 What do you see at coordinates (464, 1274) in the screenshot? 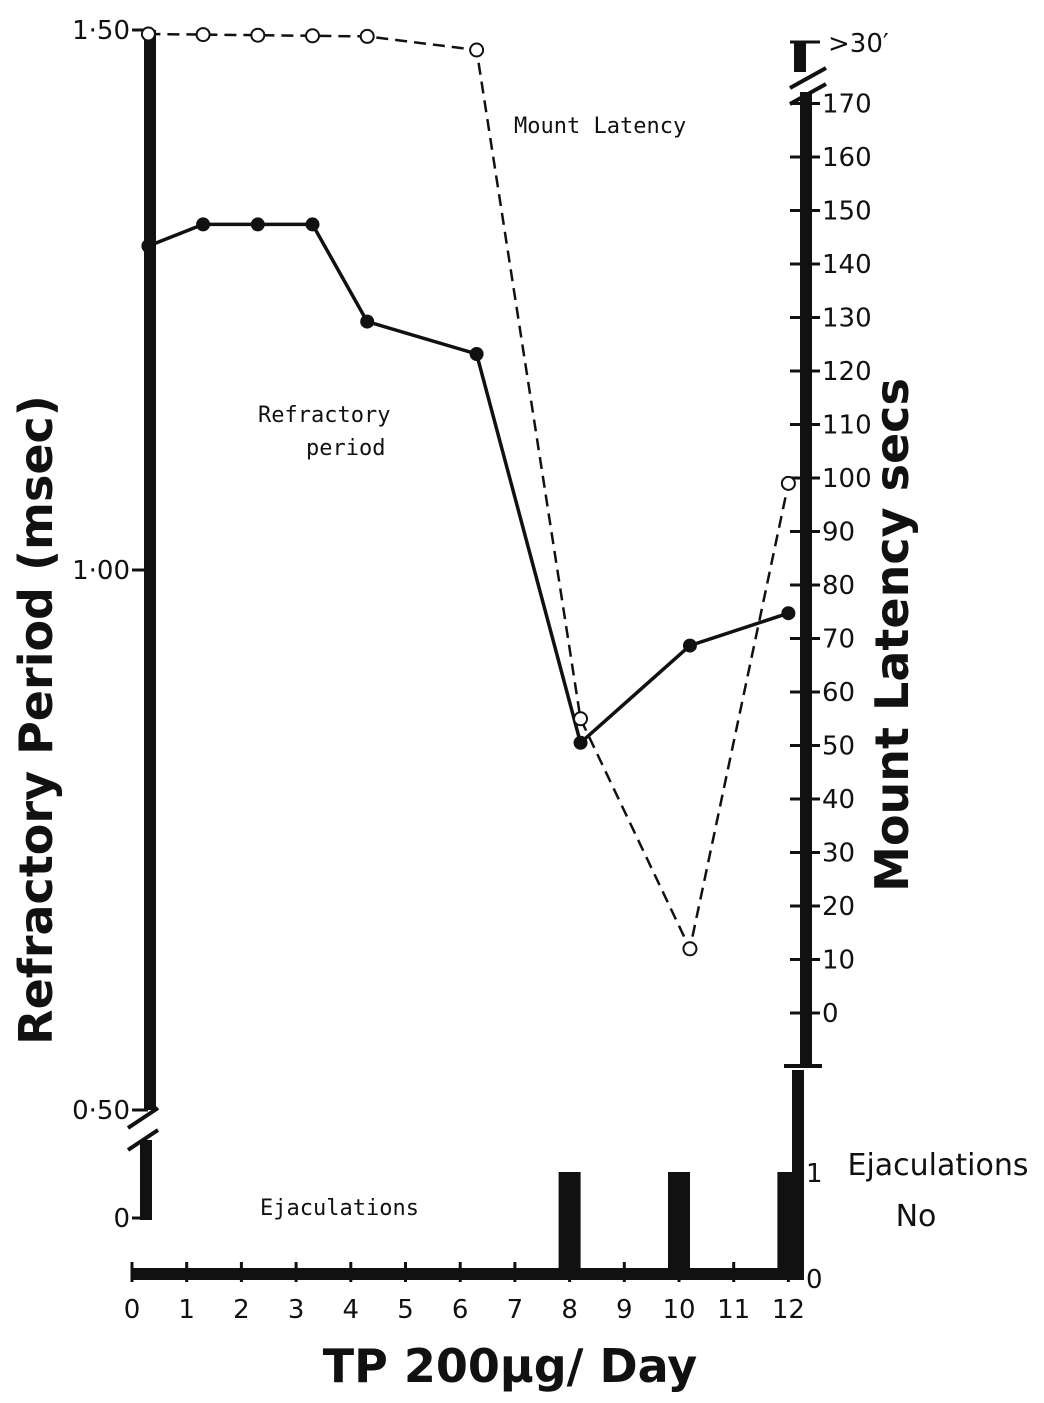
I see `x-axis-line` at bounding box center [464, 1274].